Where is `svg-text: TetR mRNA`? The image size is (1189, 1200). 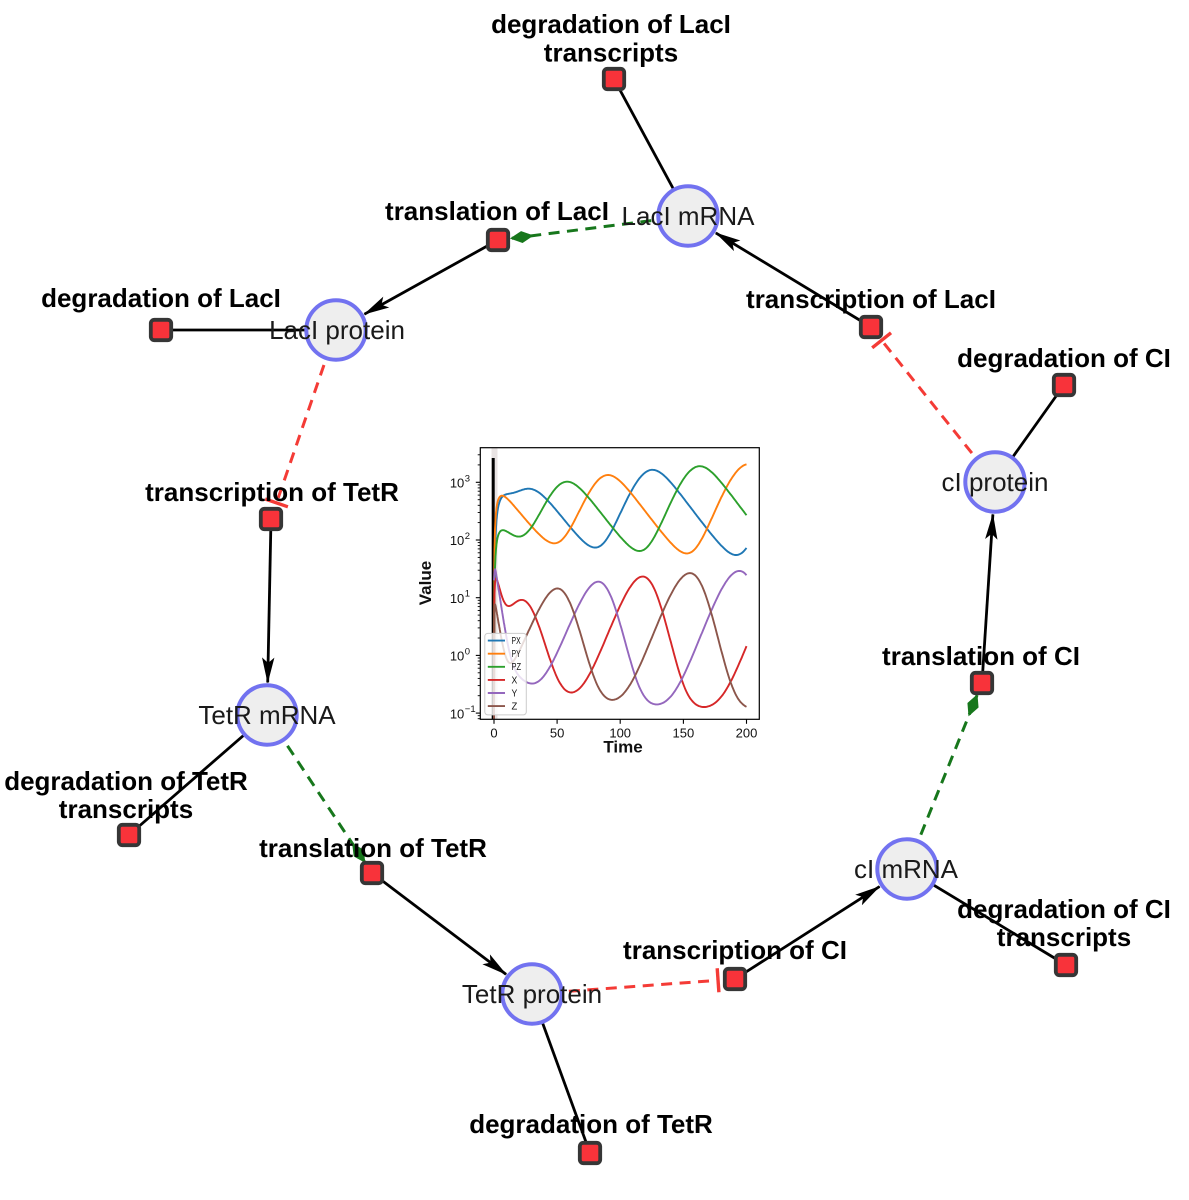 svg-text: TetR mRNA is located at coordinates (267, 715).